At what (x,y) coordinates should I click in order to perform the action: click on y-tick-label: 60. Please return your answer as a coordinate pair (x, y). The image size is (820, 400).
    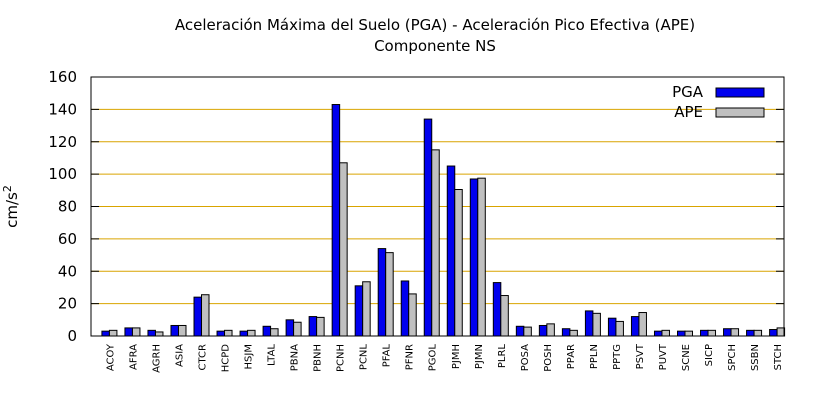
    Looking at the image, I should click on (67, 239).